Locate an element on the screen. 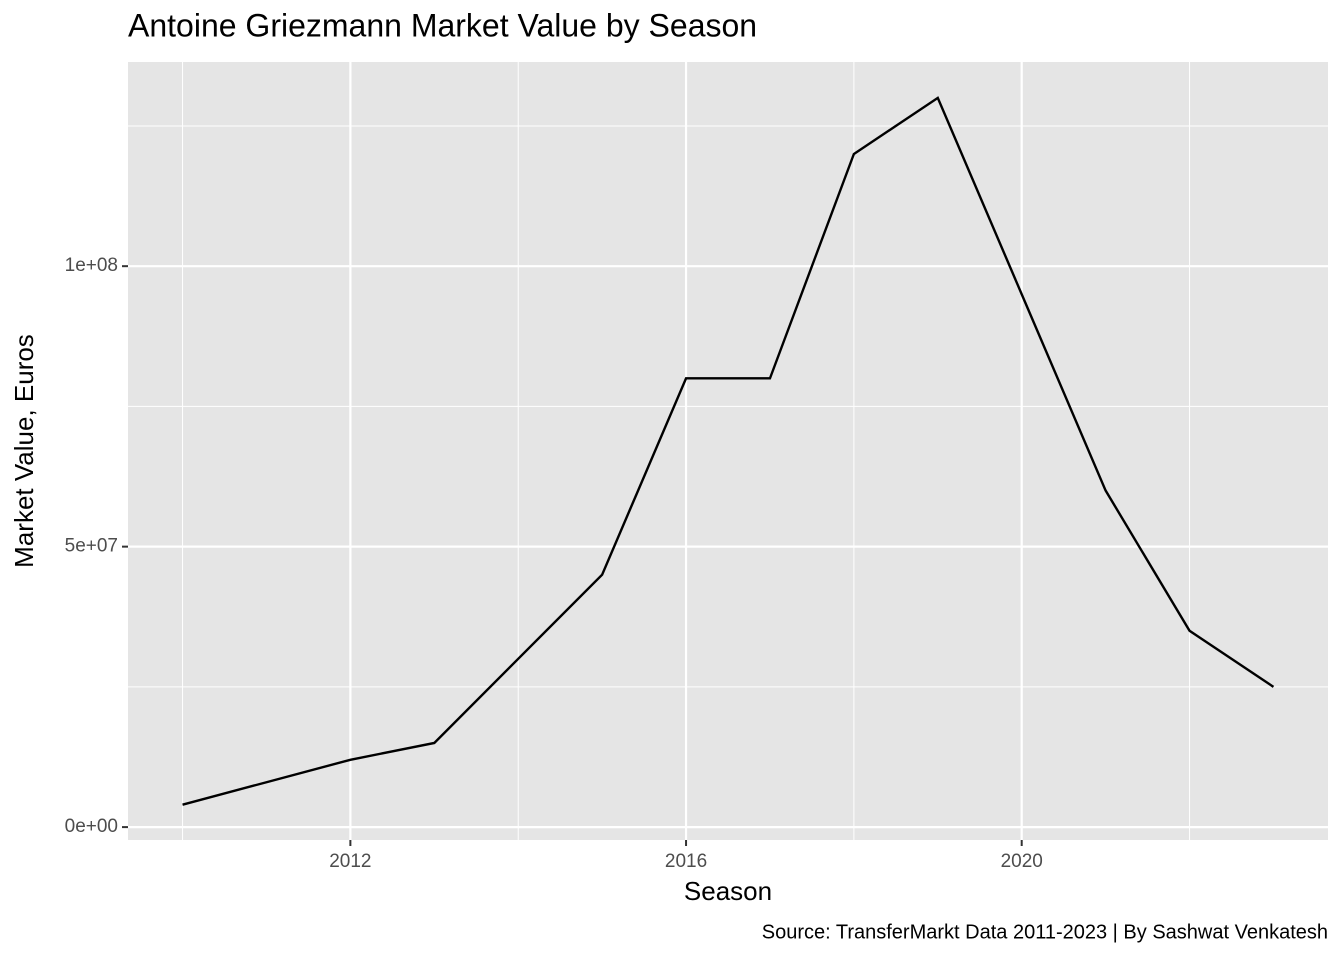 The image size is (1344, 960). x-axis-label: Season is located at coordinates (728, 891).